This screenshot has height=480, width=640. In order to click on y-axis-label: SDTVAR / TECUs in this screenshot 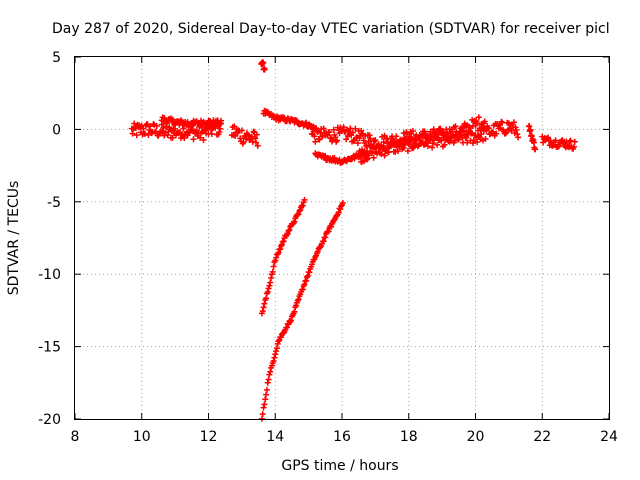, I will do `click(14, 238)`.